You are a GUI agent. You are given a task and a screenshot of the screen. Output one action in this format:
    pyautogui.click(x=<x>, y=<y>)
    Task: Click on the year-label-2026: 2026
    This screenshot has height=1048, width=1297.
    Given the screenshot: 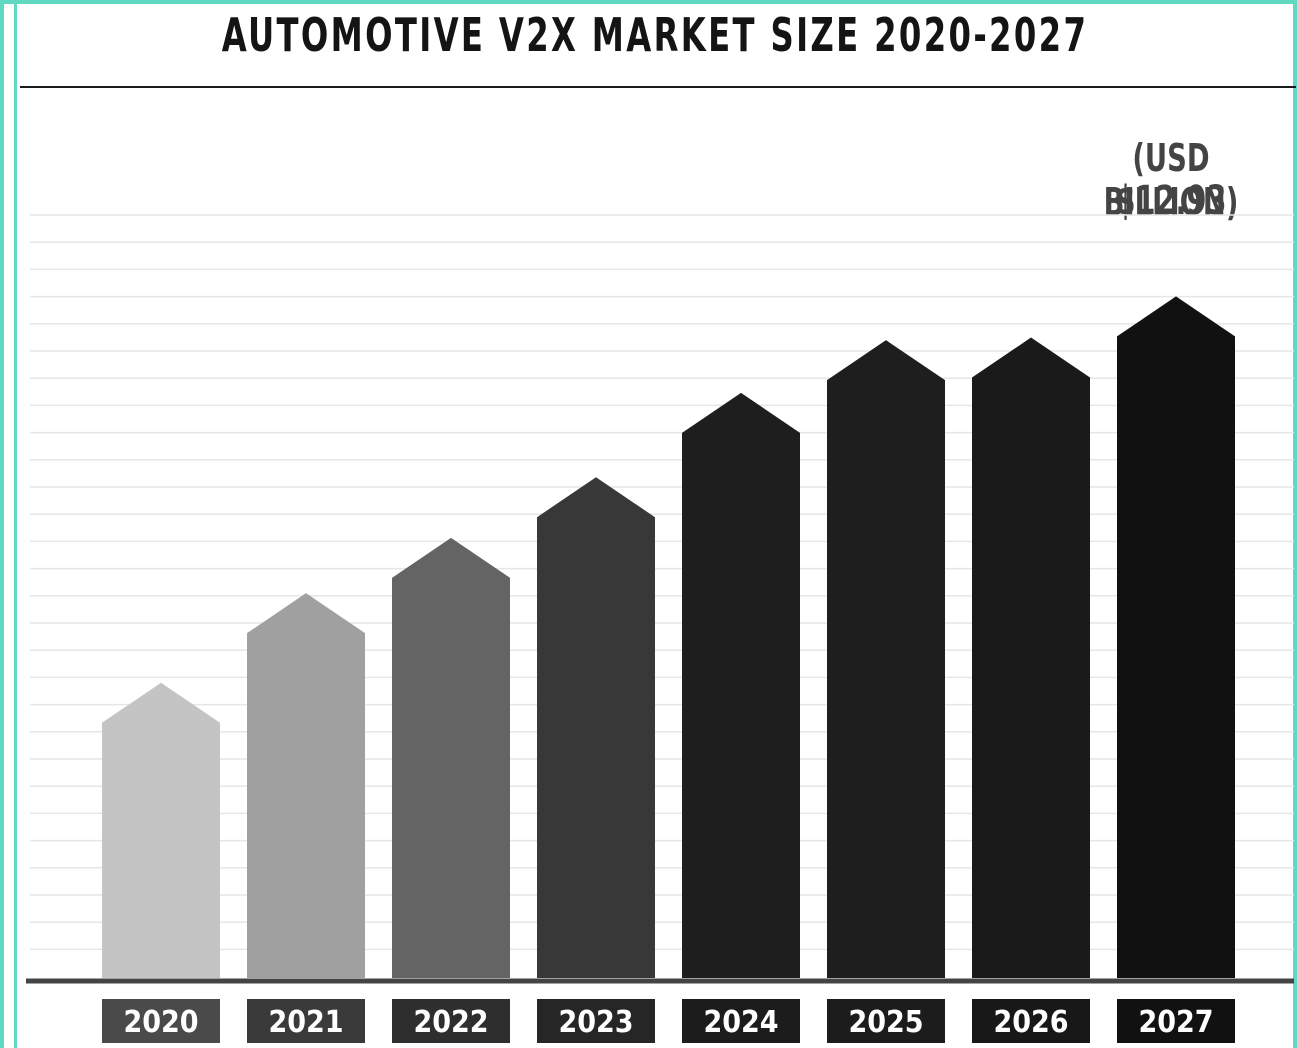 What is the action you would take?
    pyautogui.click(x=1030, y=1022)
    